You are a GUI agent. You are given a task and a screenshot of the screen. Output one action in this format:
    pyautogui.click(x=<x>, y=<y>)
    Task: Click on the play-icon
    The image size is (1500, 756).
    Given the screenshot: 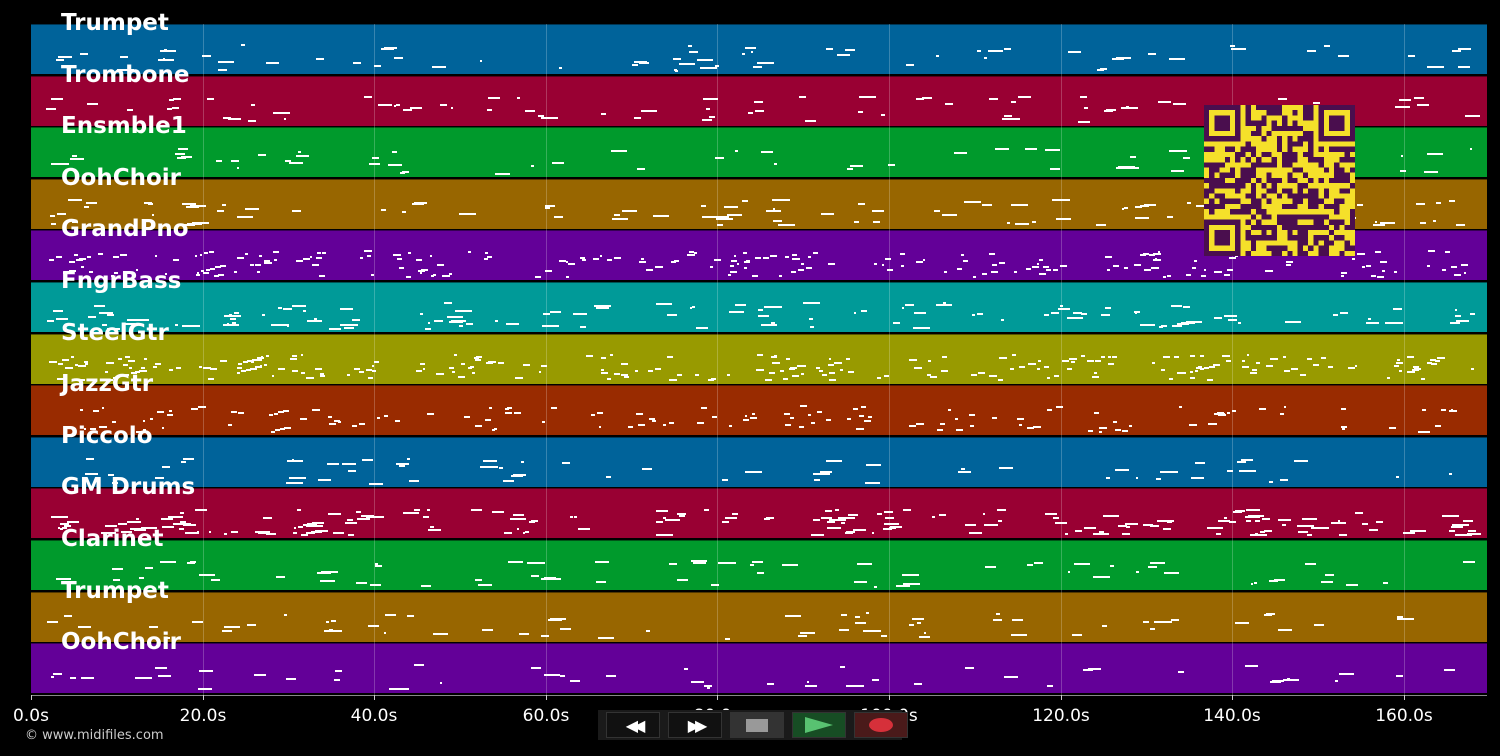 What is the action you would take?
    pyautogui.click(x=819, y=725)
    